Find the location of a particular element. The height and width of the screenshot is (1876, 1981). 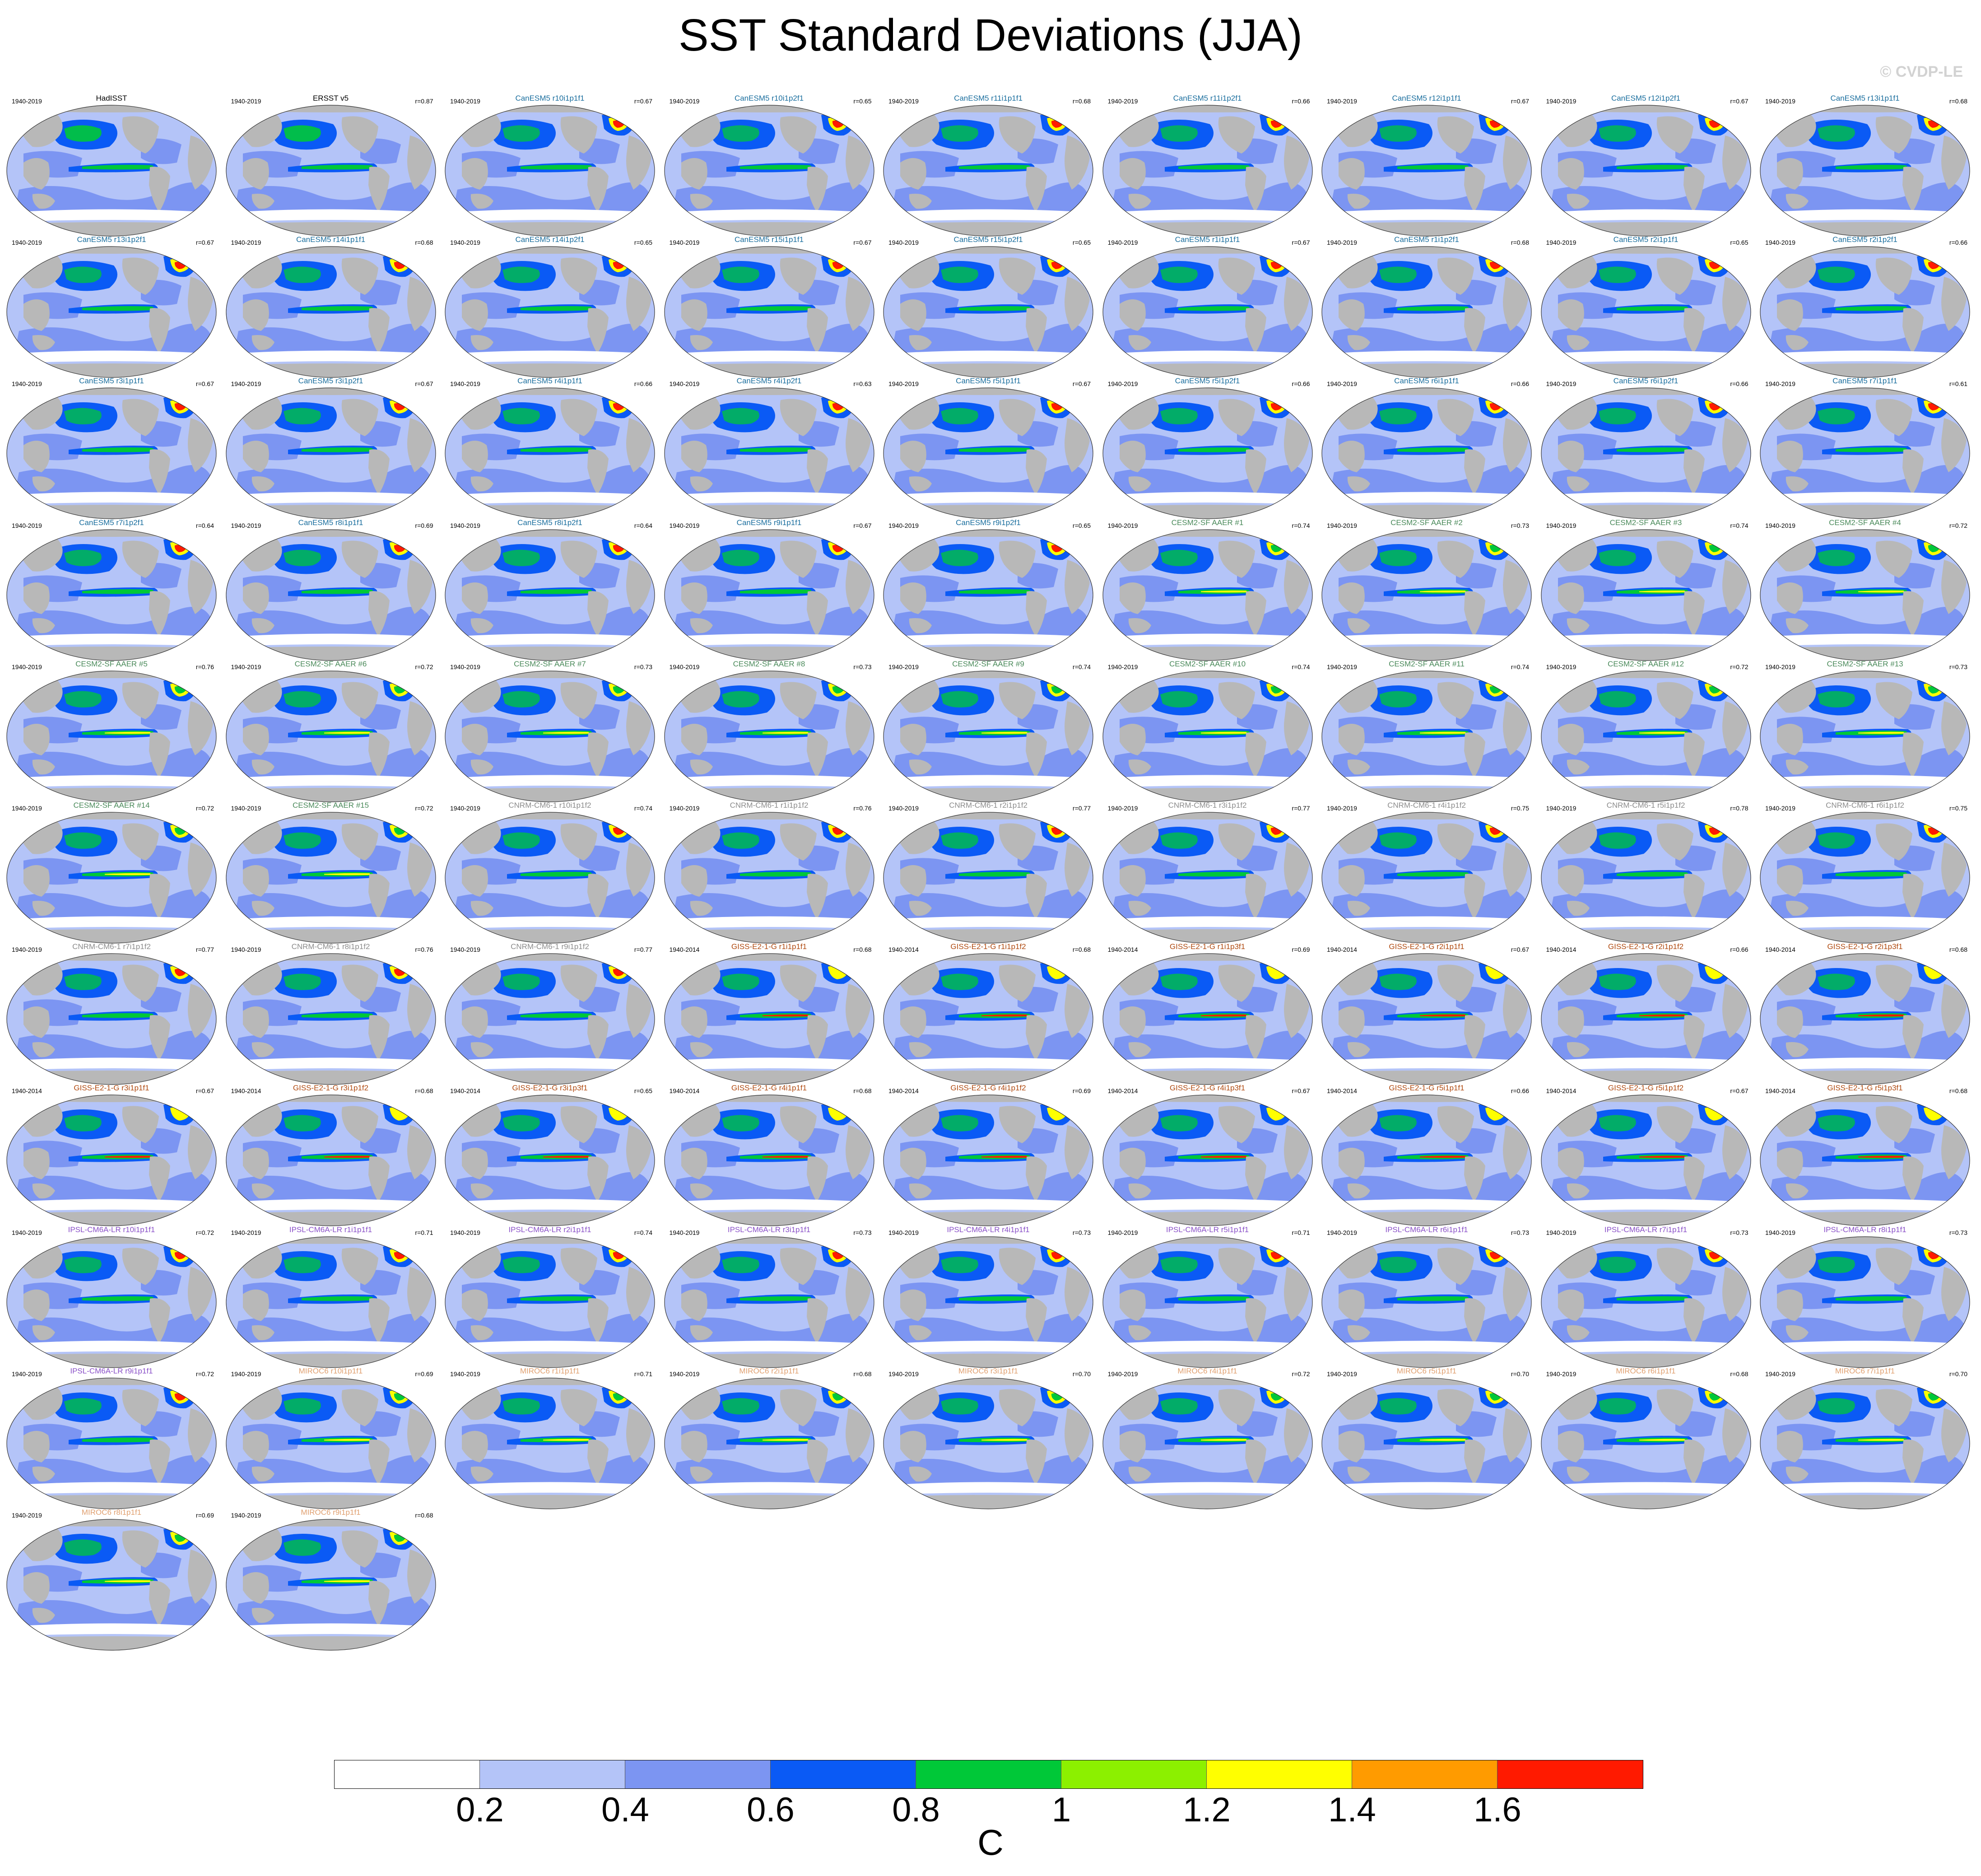

panel-title: GISS-E2-1-G r5i1p1f2 is located at coordinates (1646, 1088).